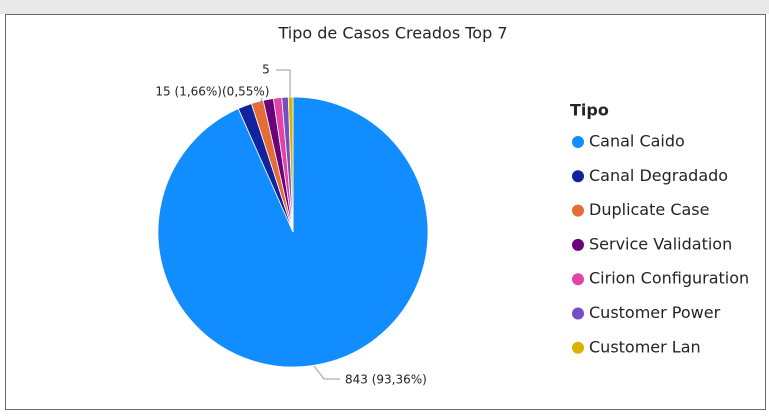  Describe the element at coordinates (384, 7) in the screenshot. I see `top-band` at that location.